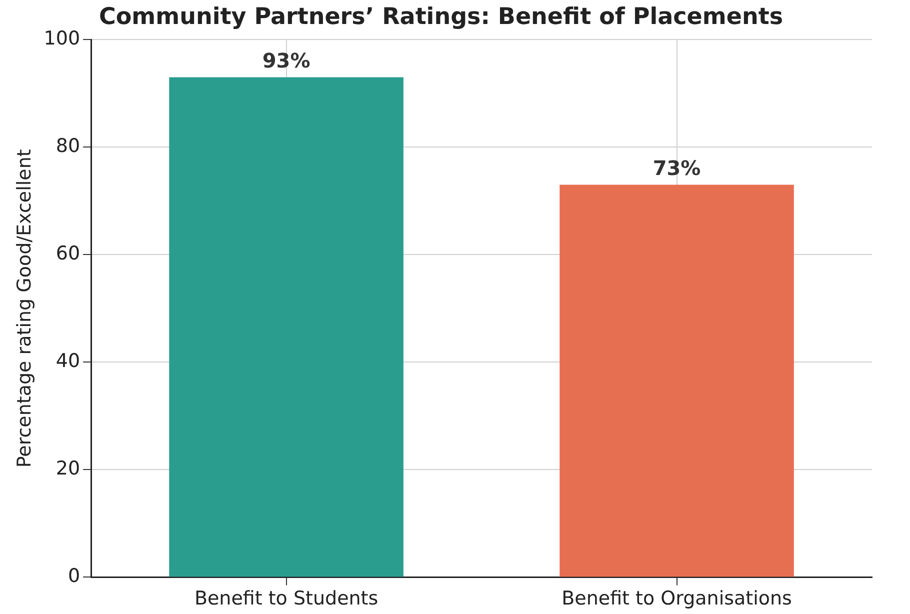  Describe the element at coordinates (676, 168) in the screenshot. I see `data-label: 73%` at that location.